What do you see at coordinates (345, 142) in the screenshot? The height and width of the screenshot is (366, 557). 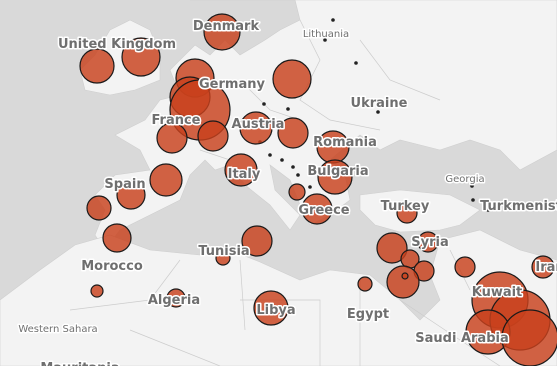 I see `country-label: Romania` at bounding box center [345, 142].